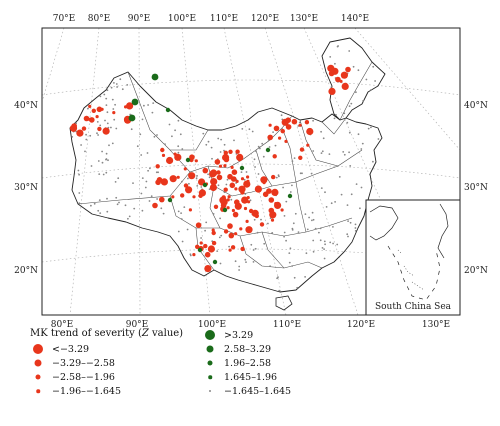 Image resolution: width=500 pixels, height=426 pixels. I want to click on legend-label: >3.29, so click(239, 335).